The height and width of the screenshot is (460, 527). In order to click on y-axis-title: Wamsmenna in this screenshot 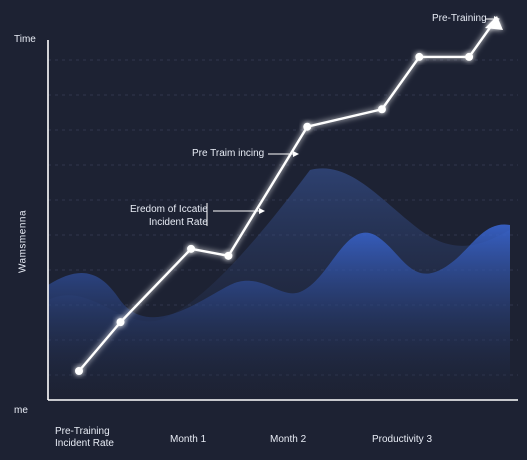, I will do `click(23, 241)`.